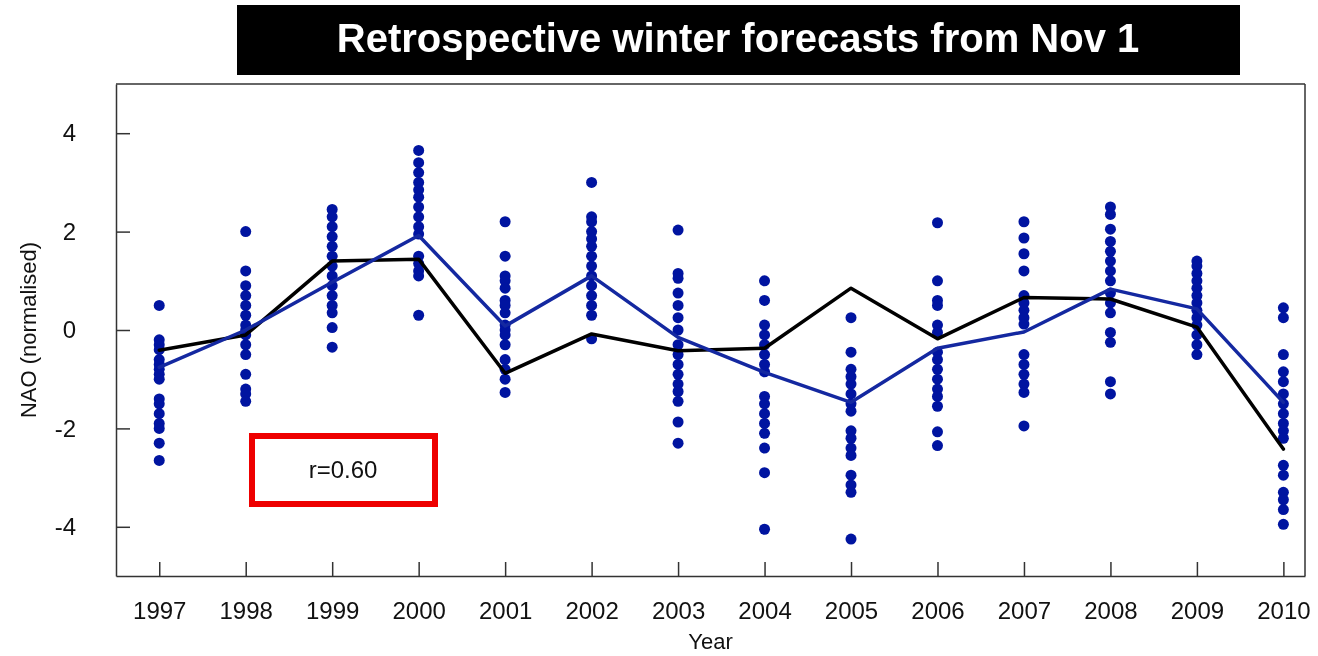 Image resolution: width=1318 pixels, height=656 pixels. What do you see at coordinates (710, 641) in the screenshot?
I see `x-axis-title: Year` at bounding box center [710, 641].